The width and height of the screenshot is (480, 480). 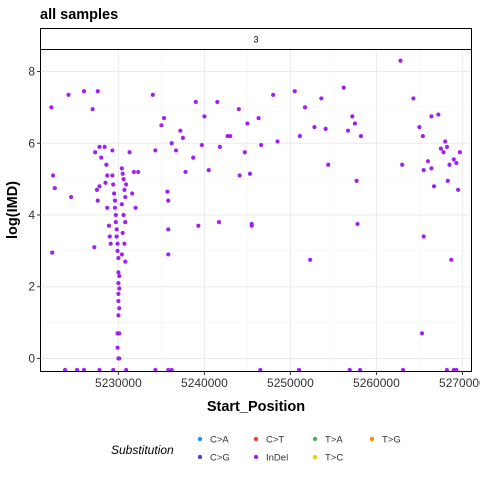 I want to click on y-axis: 0 2 4 6 8, so click(x=34, y=215).